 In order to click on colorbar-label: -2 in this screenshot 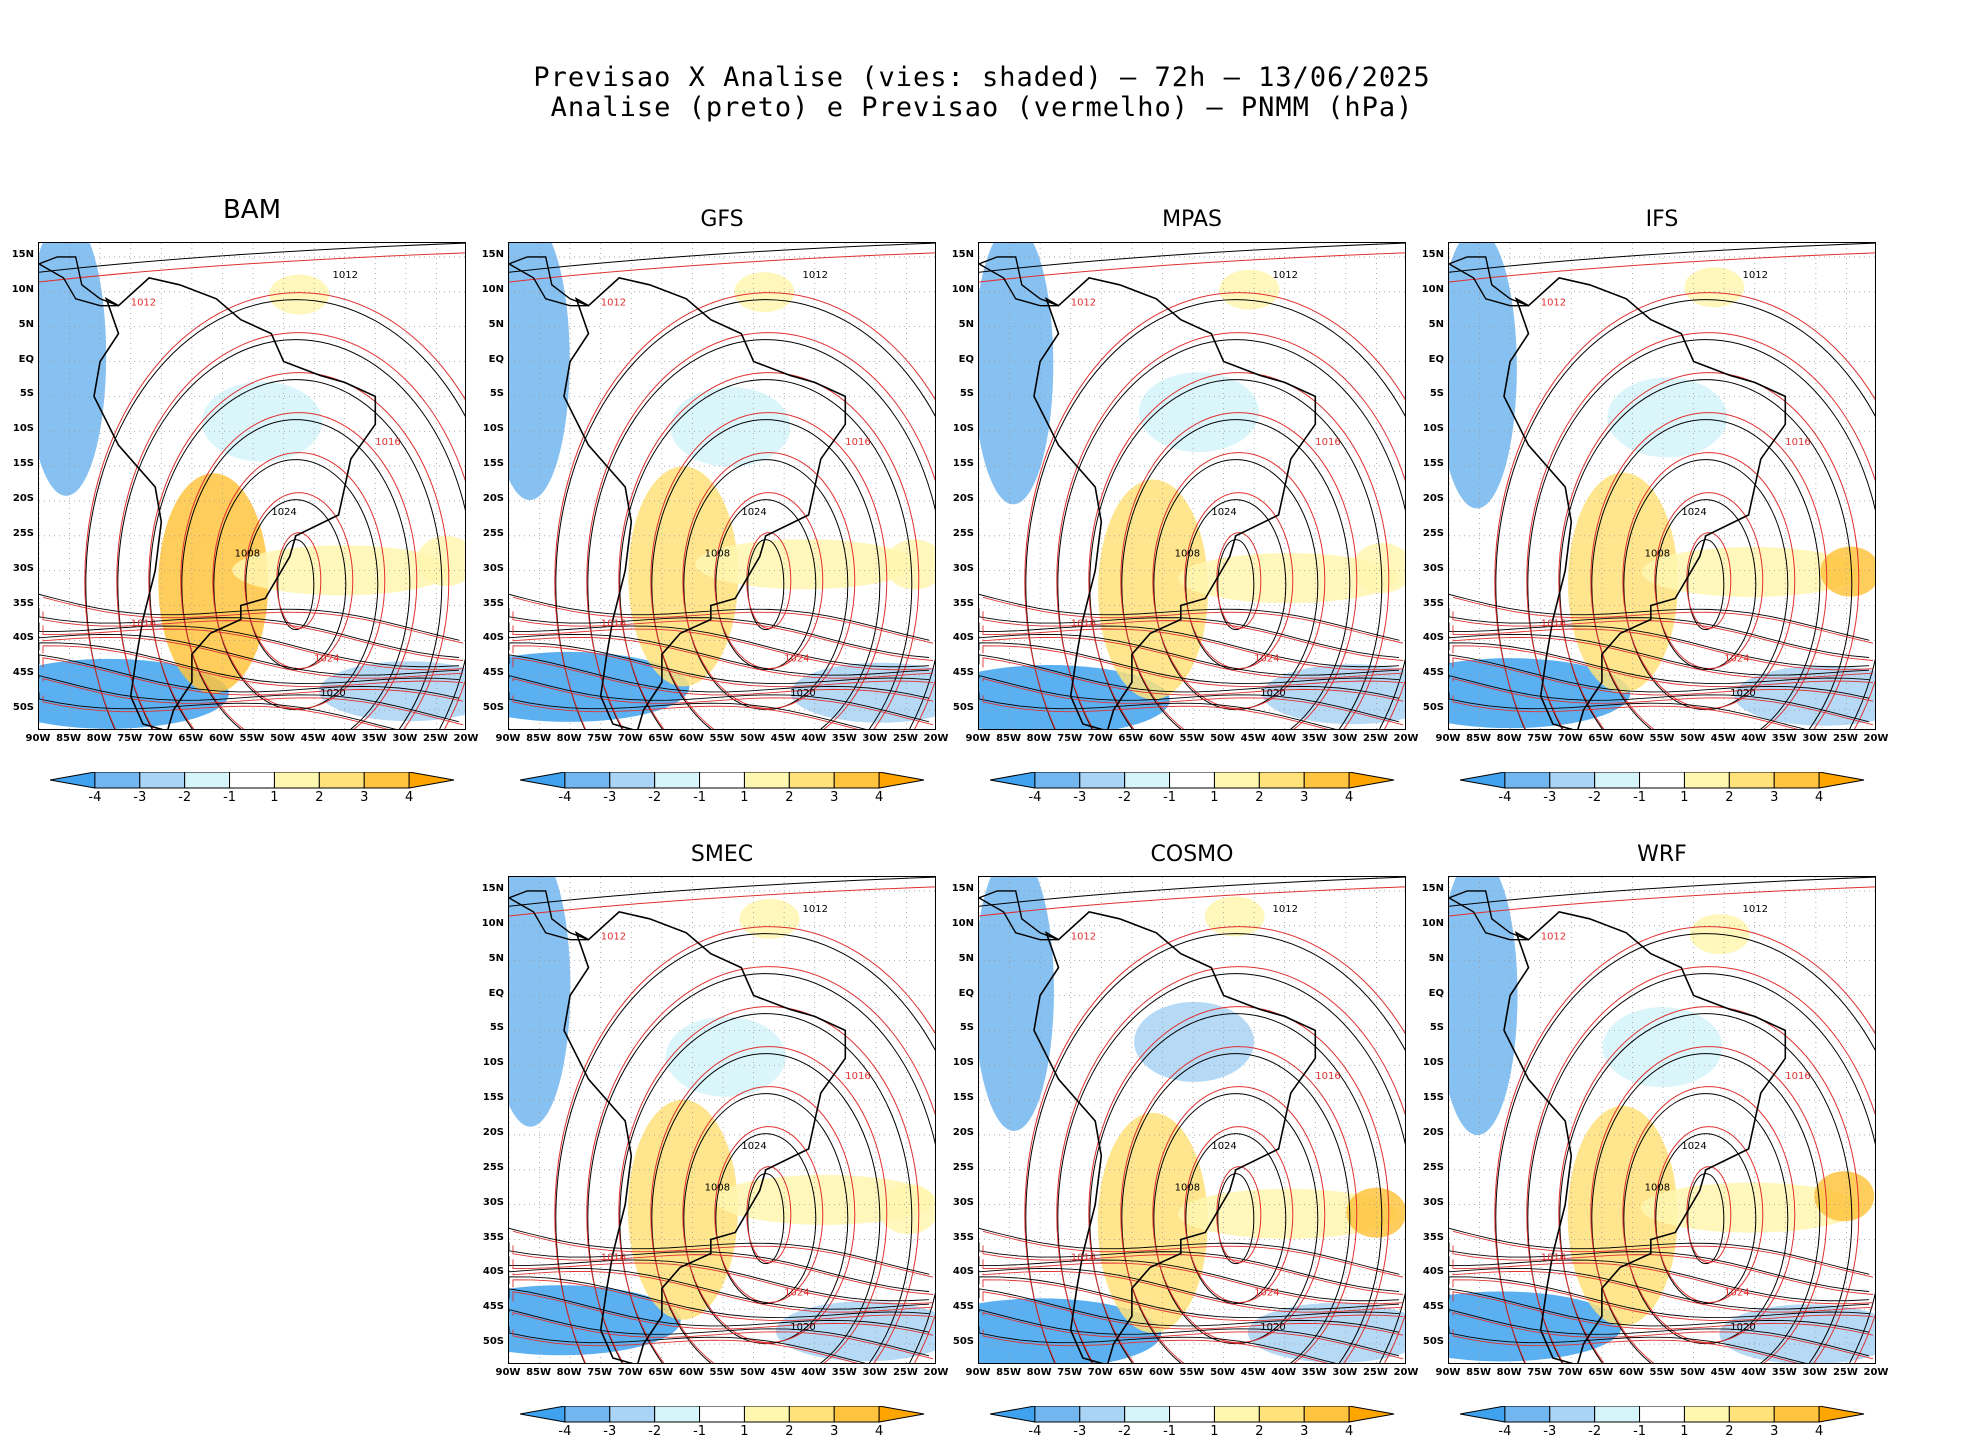, I will do `click(185, 797)`.